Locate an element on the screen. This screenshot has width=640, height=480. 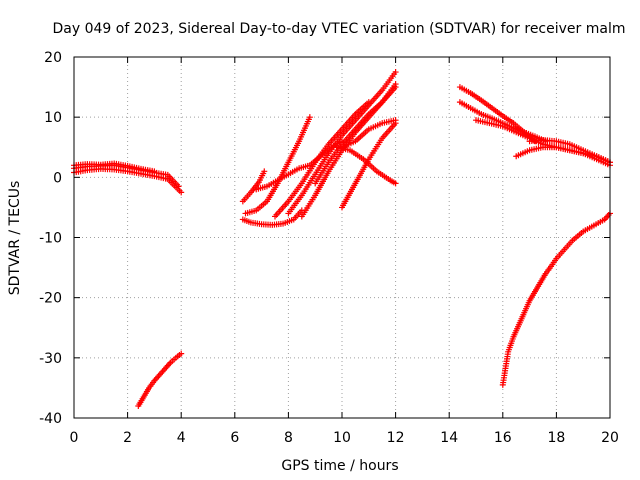
x-tick-label: 8 is located at coordinates (288, 438).